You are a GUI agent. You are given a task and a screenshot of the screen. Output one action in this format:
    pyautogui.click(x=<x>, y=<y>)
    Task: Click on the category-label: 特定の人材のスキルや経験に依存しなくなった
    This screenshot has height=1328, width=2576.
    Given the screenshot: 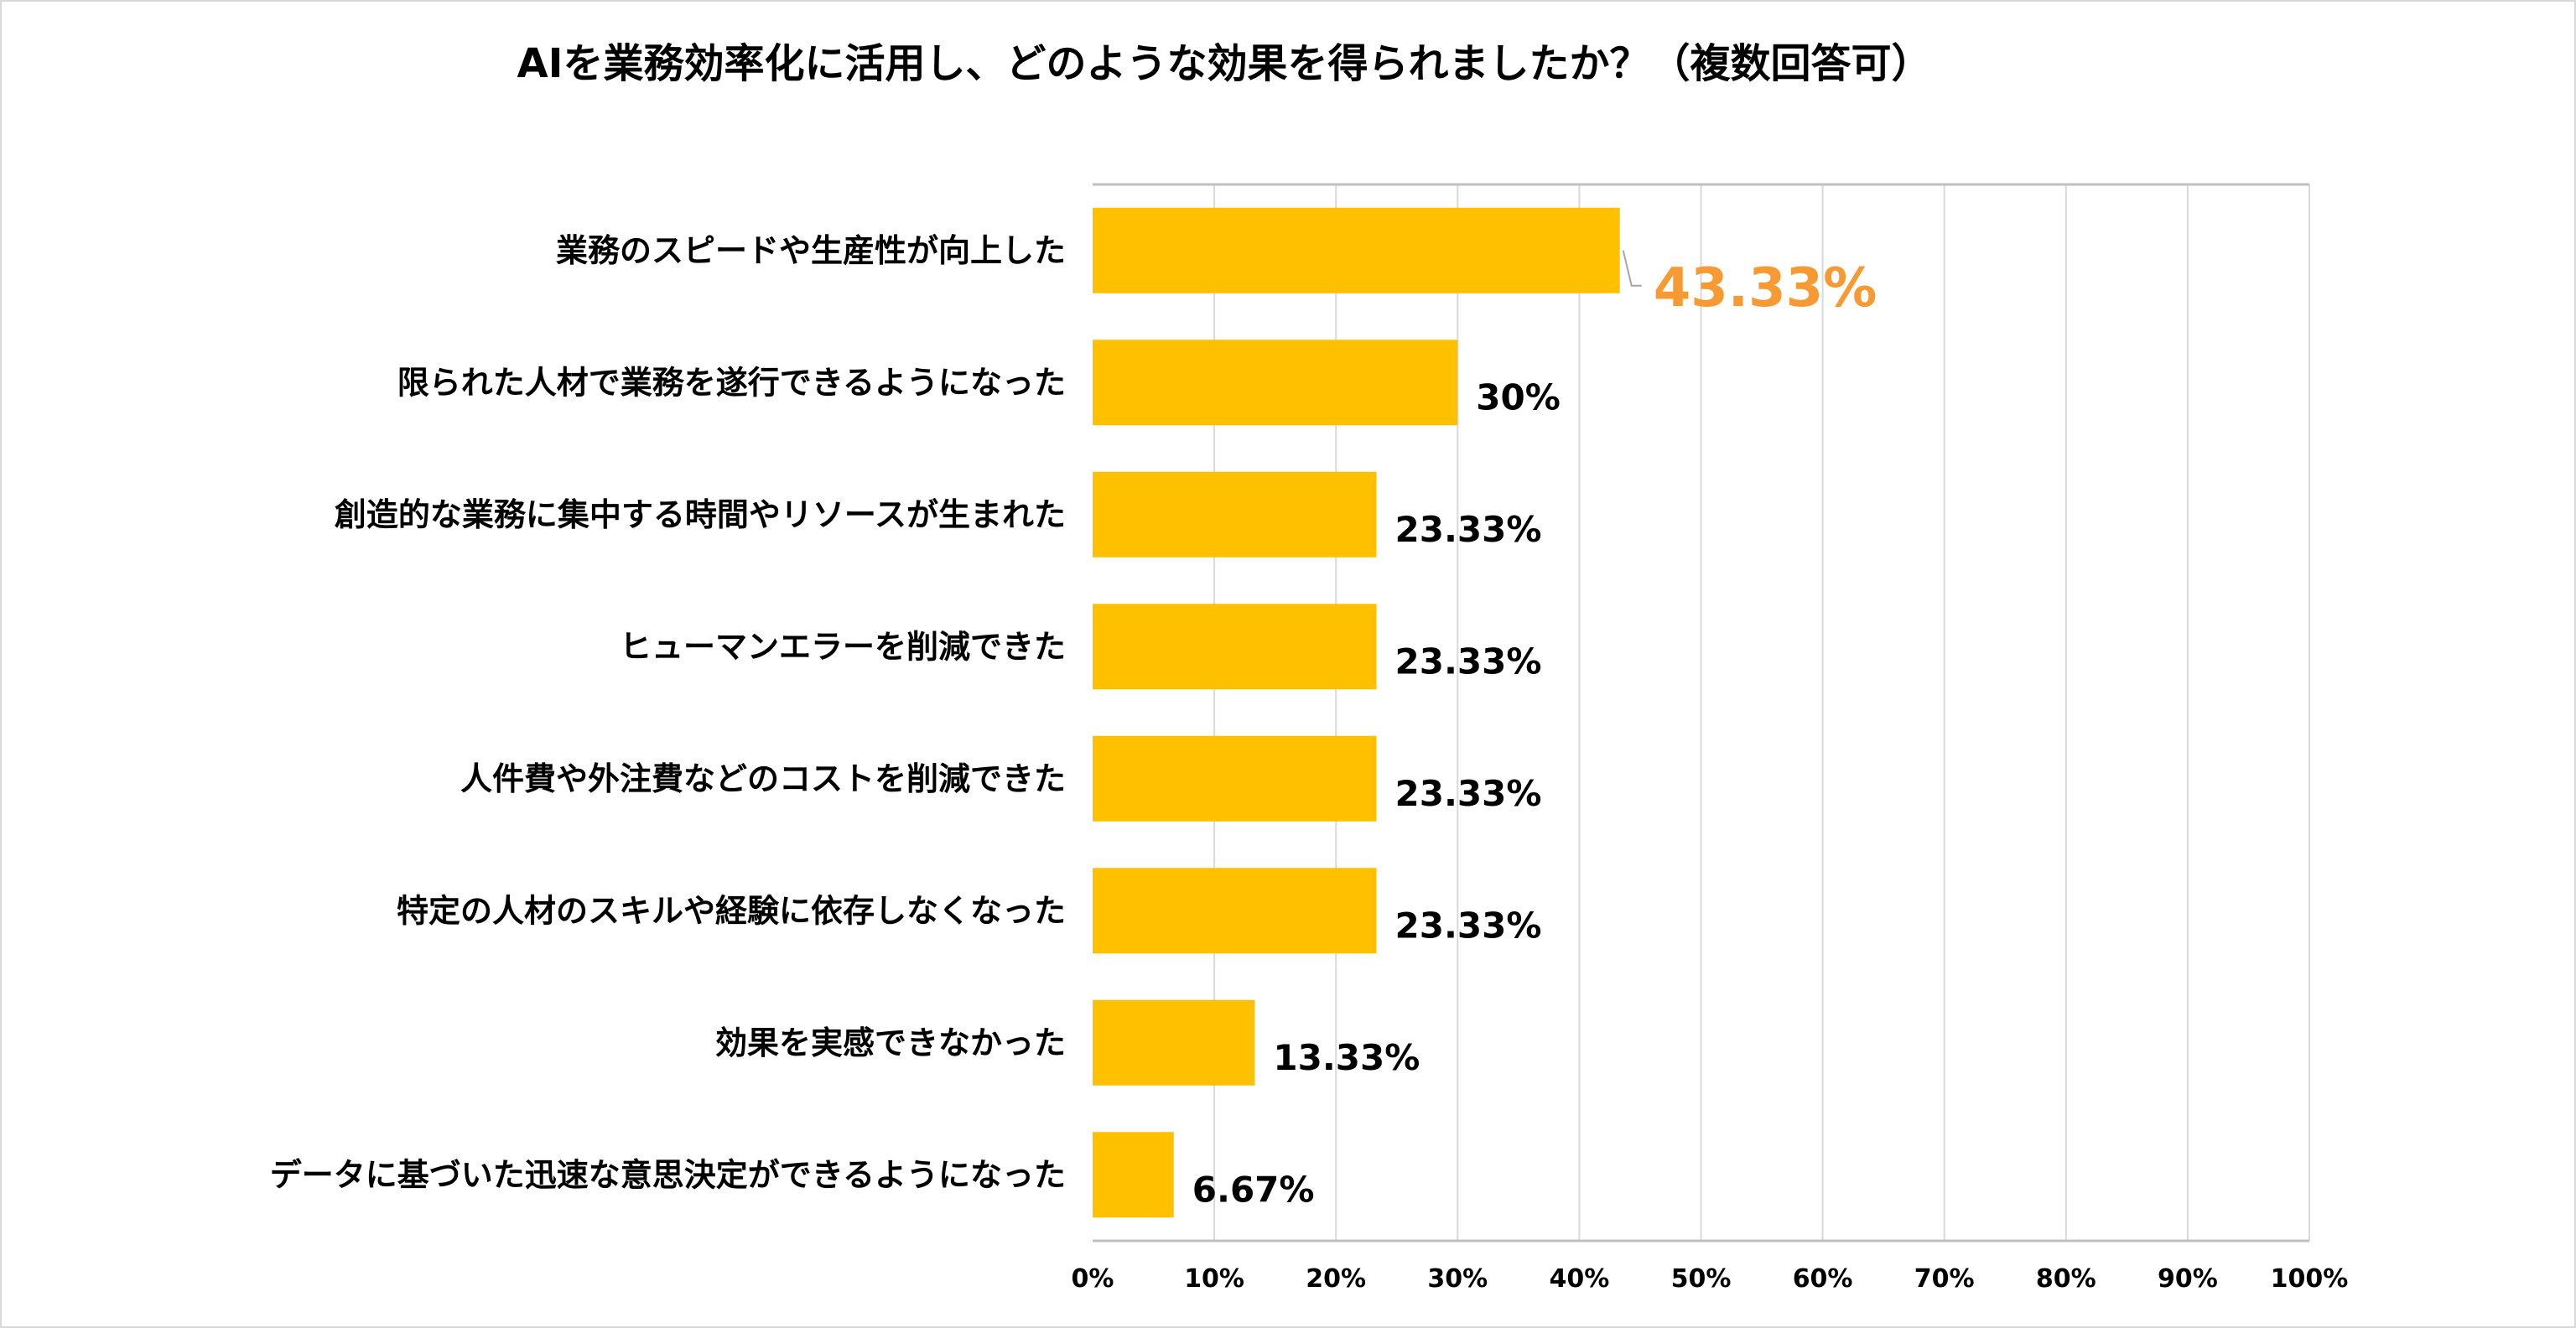 What is the action you would take?
    pyautogui.click(x=731, y=910)
    